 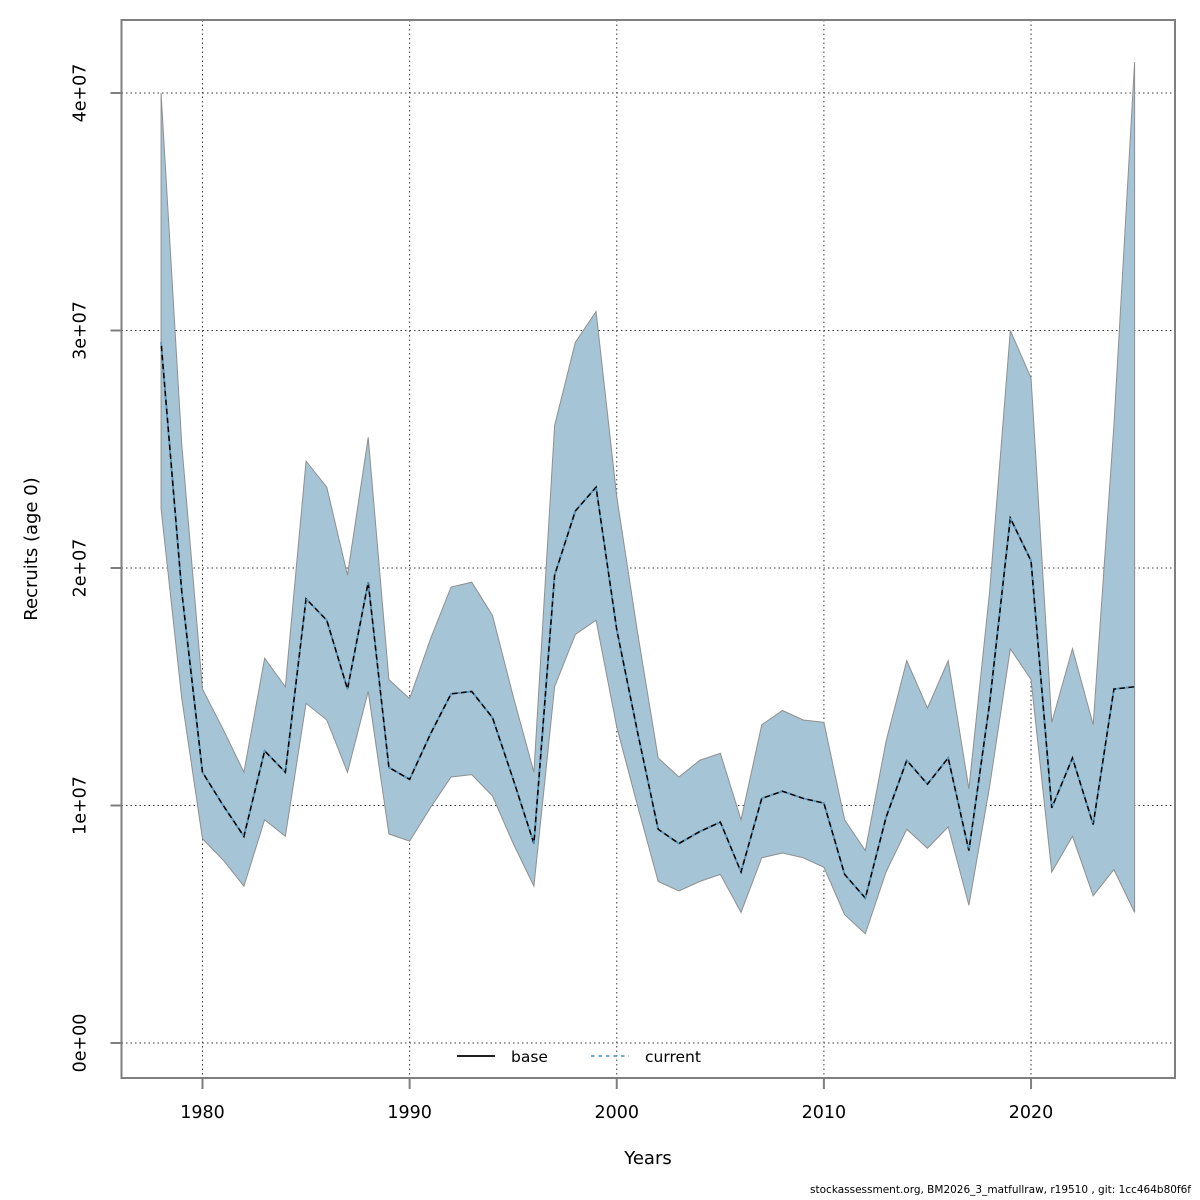 I want to click on legend-current-label: current, so click(x=673, y=1057).